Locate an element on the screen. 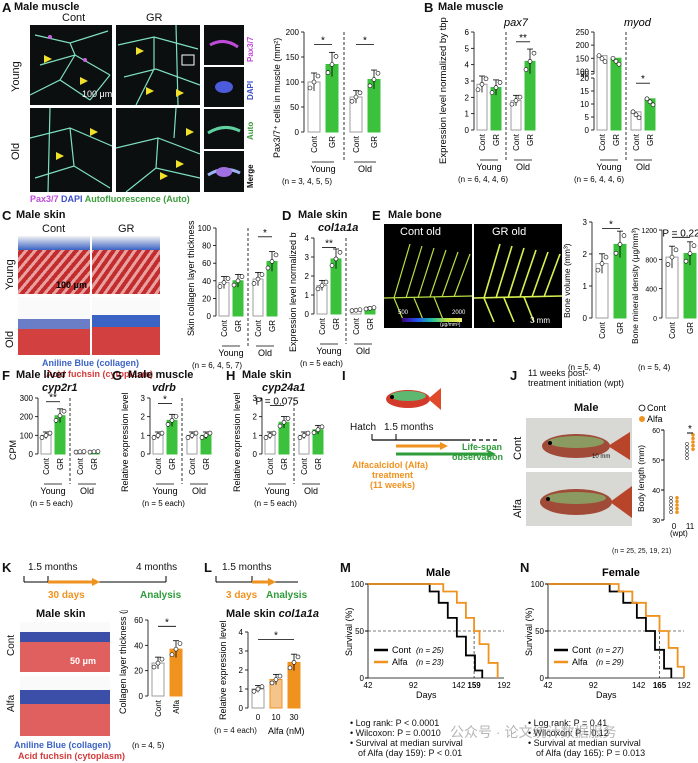  y-tick-label: 1 is located at coordinates (143, 435).